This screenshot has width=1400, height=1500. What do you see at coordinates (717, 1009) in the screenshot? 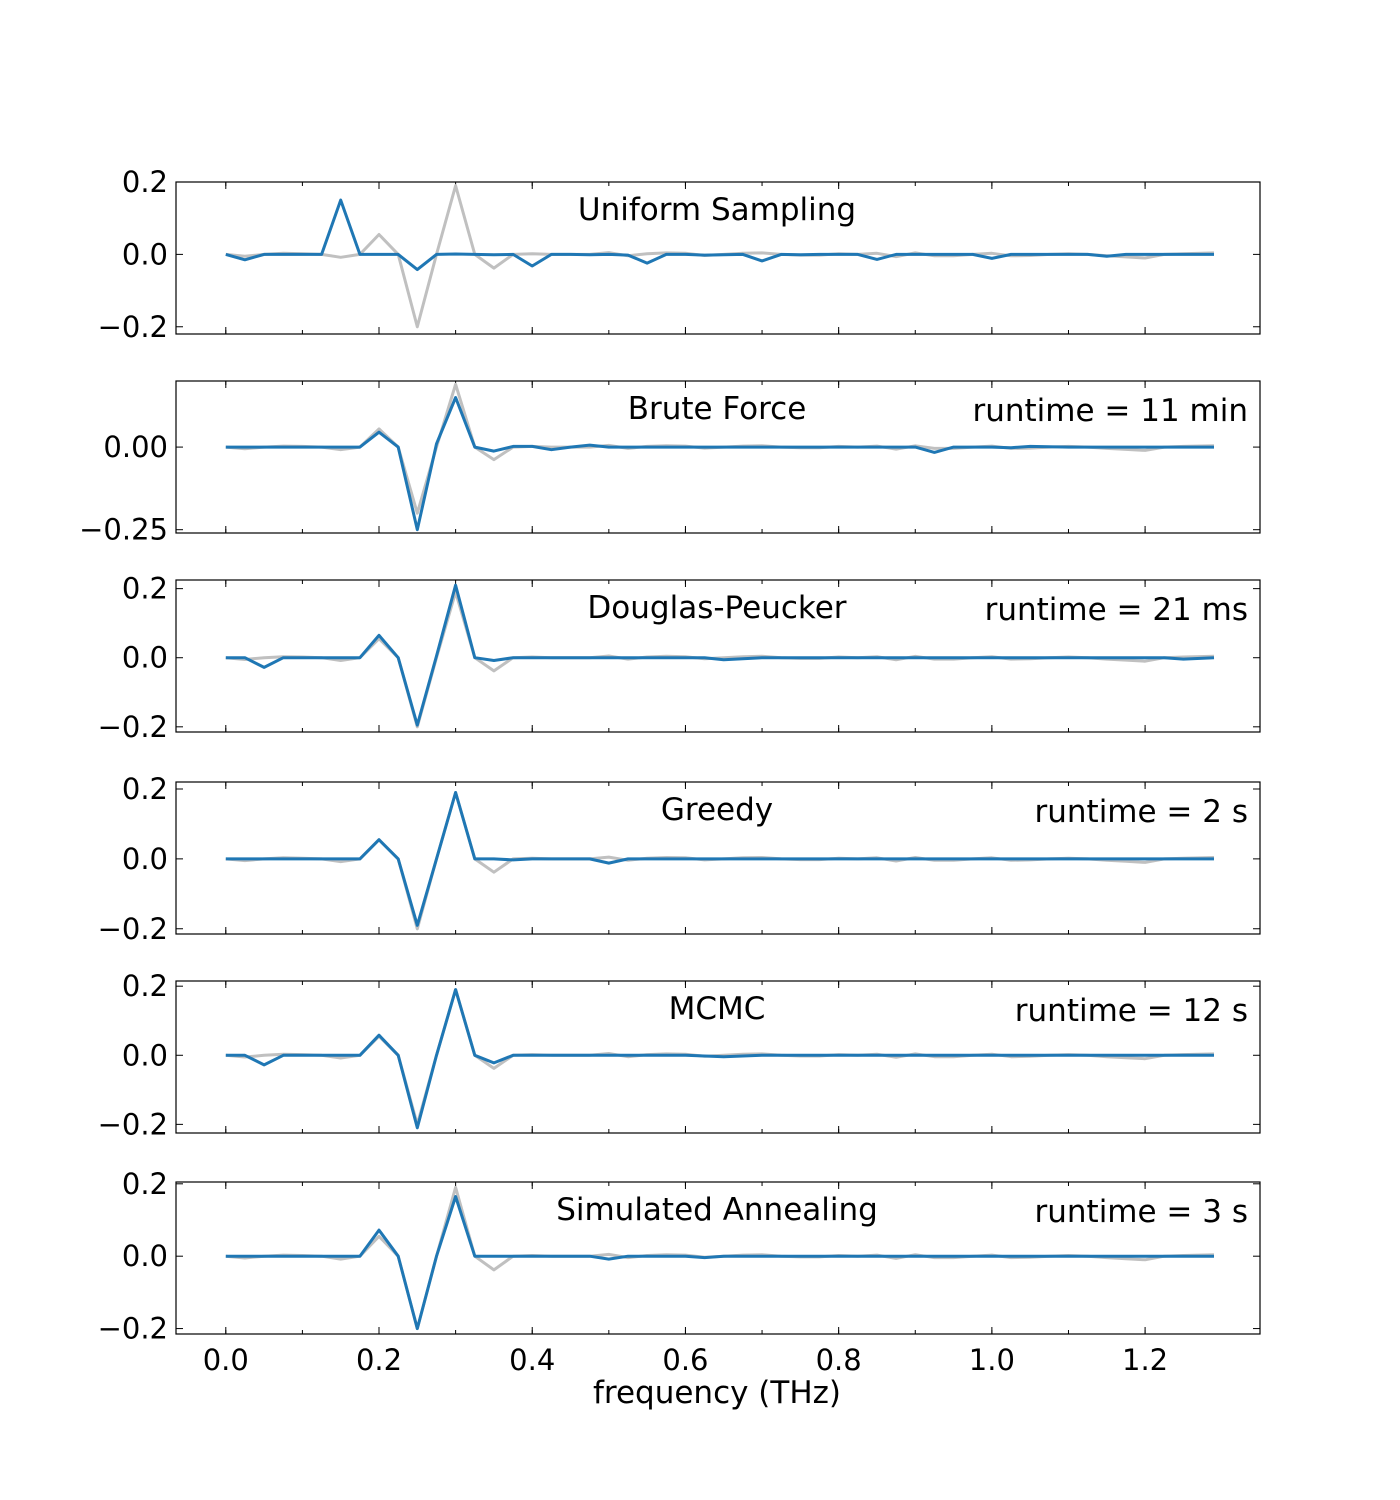
I see `panel-title: MCMC` at bounding box center [717, 1009].